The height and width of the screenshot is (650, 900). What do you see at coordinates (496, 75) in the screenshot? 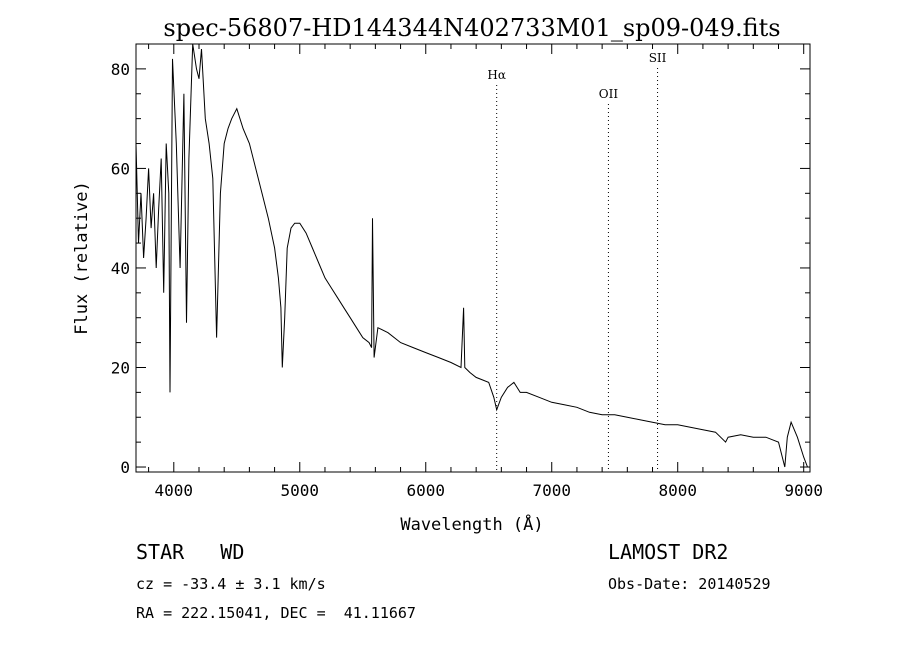
I see `spectral-line-label: Hα` at bounding box center [496, 75].